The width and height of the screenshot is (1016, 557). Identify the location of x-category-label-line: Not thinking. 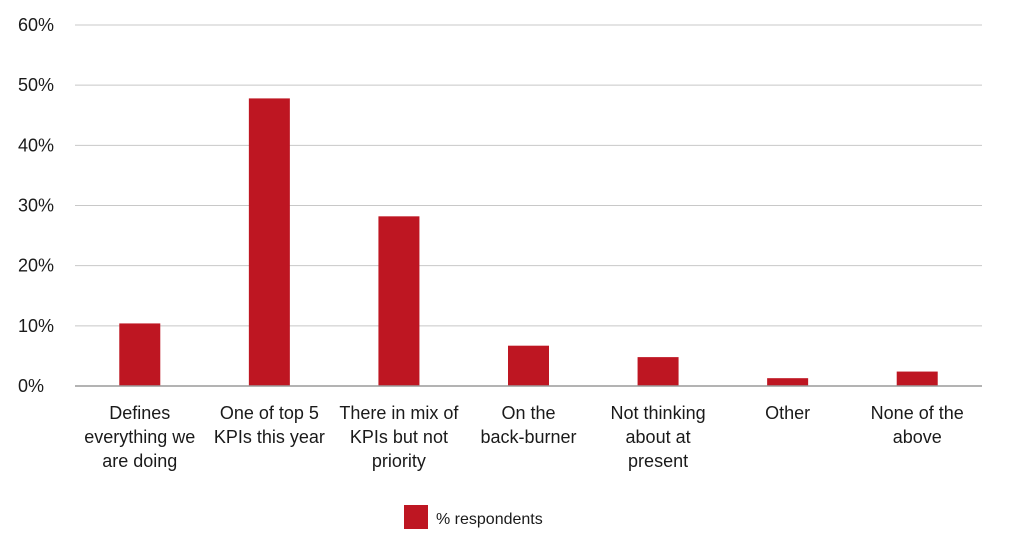
(658, 413).